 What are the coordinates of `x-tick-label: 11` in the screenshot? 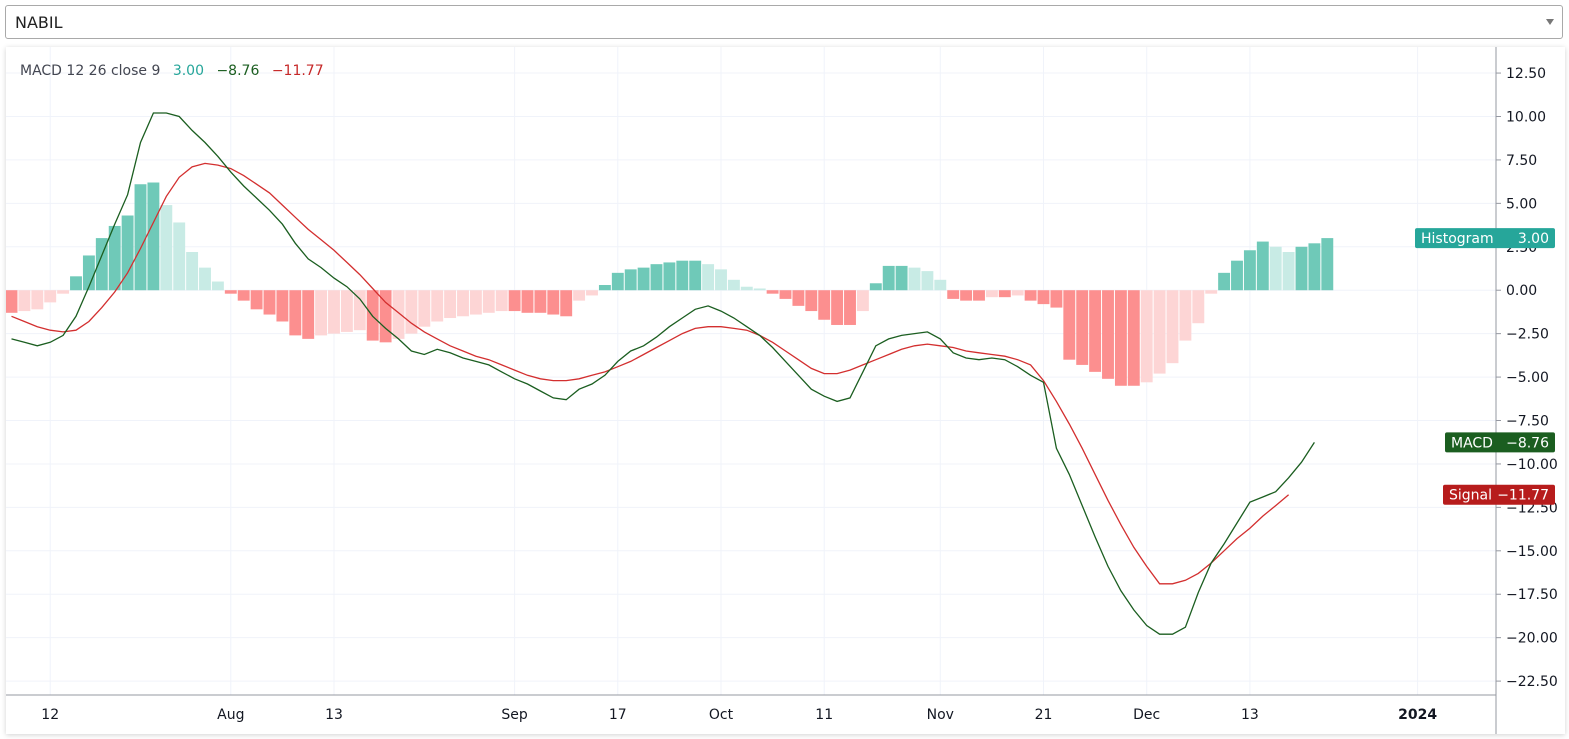 It's located at (824, 715).